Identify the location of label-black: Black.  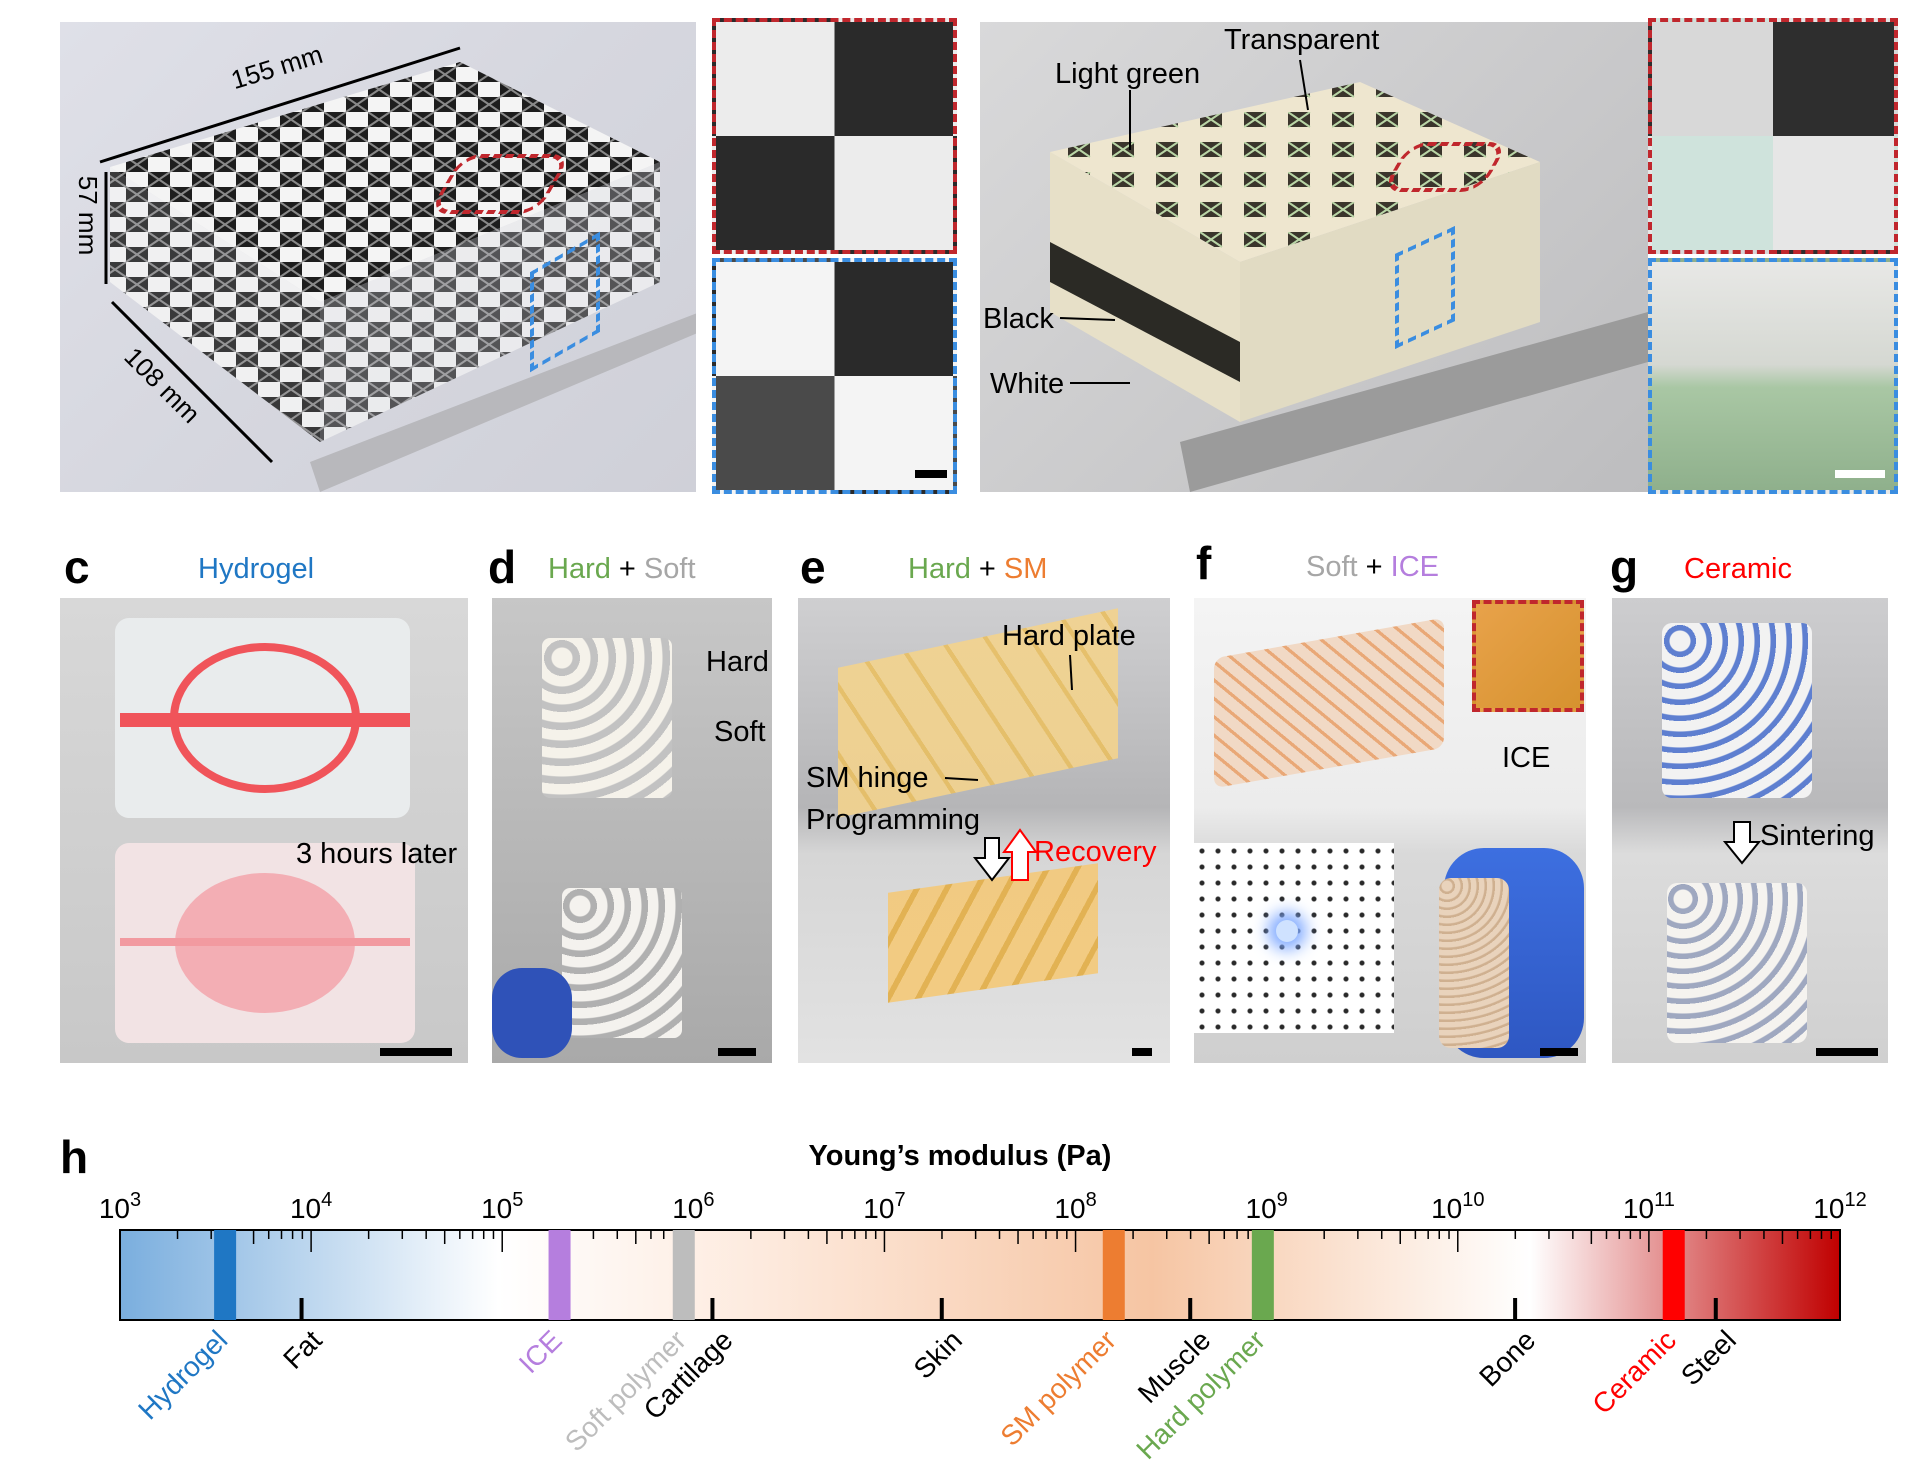
(1018, 319).